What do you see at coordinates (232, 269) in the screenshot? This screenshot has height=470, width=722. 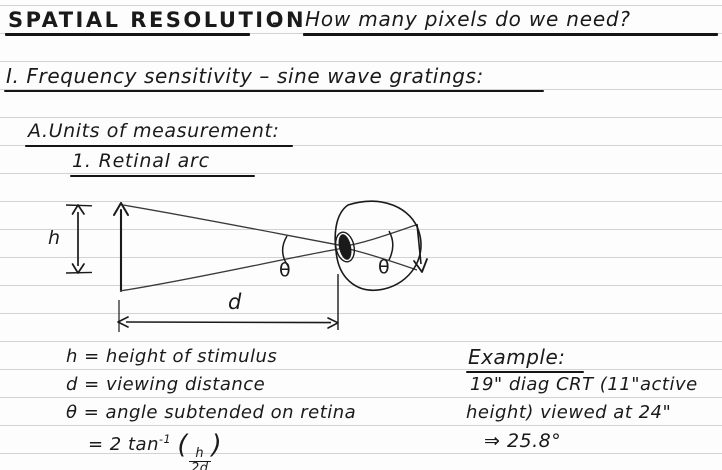 I see `ray-lower` at bounding box center [232, 269].